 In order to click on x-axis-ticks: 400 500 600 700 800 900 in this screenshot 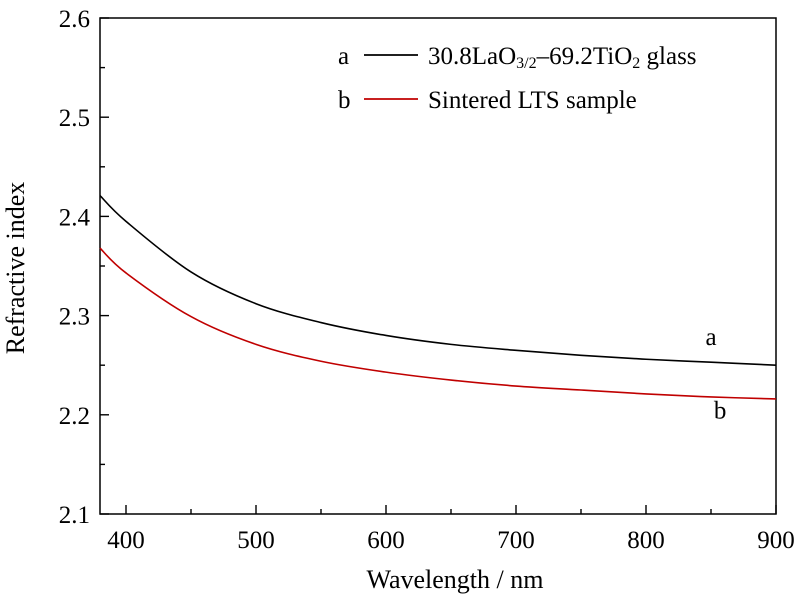, I will do `click(451, 529)`.